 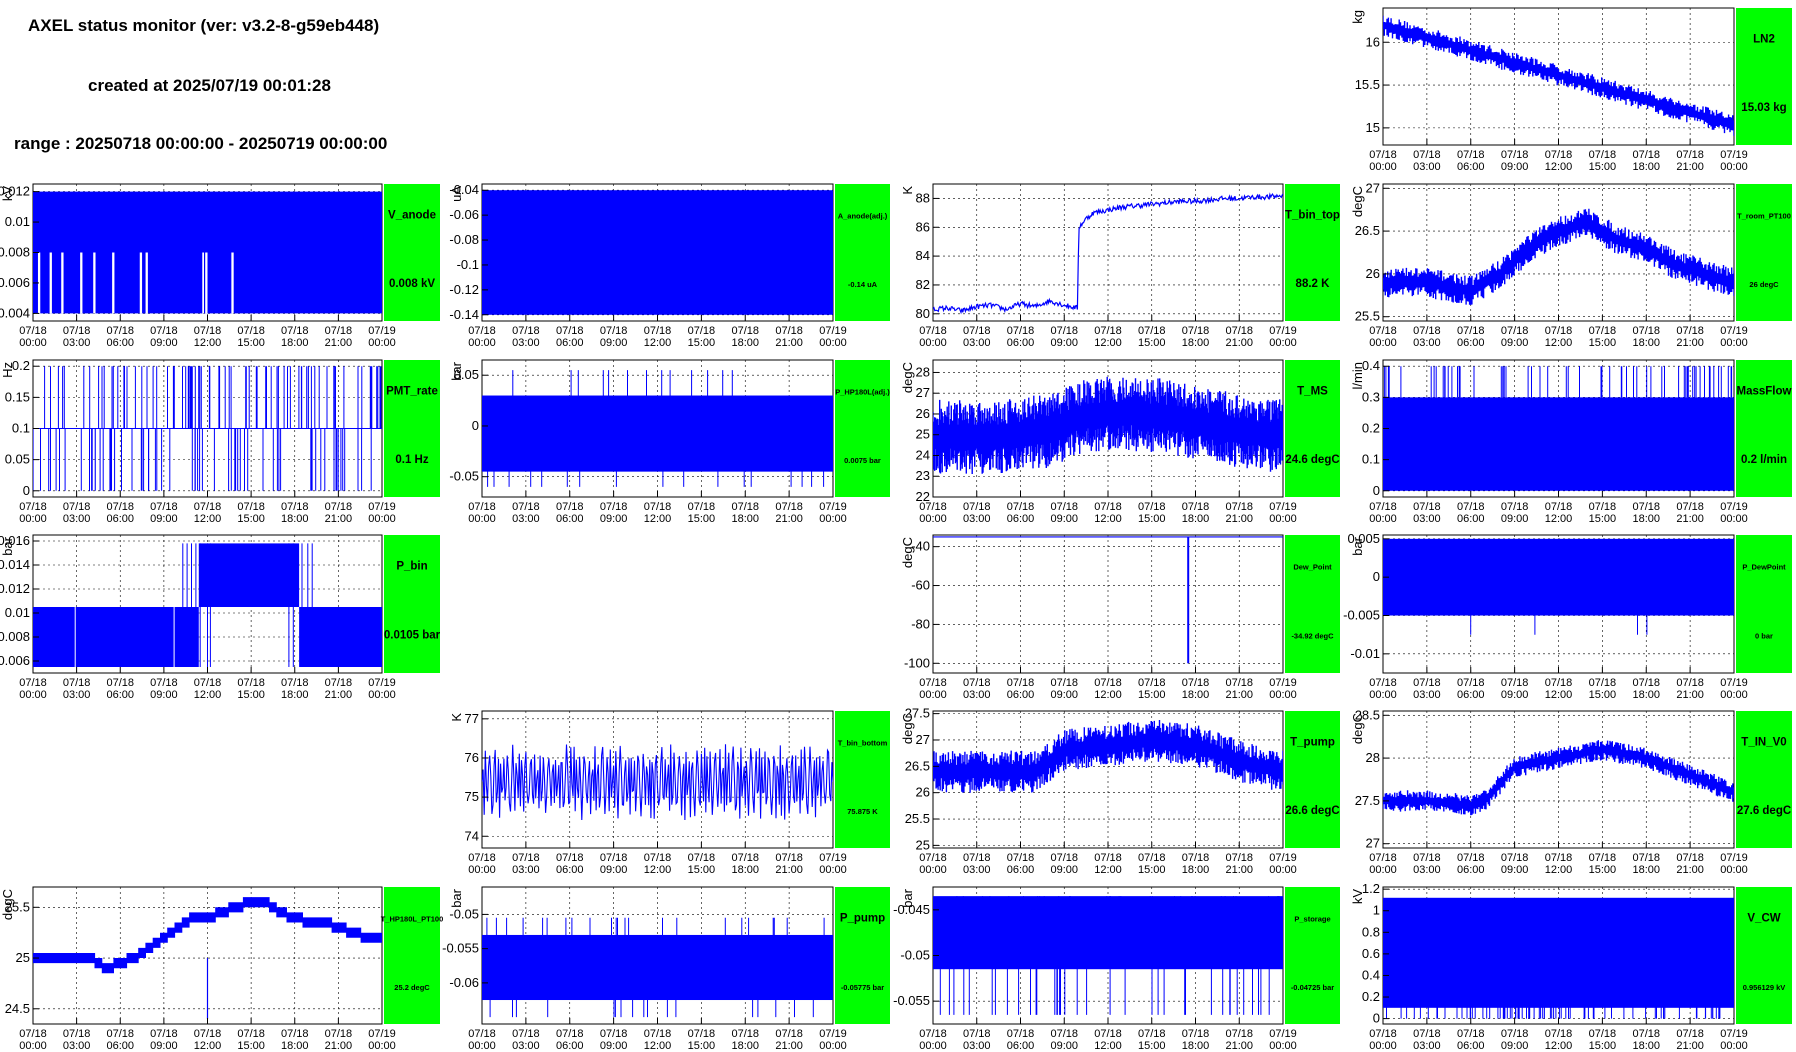 What do you see at coordinates (412, 636) in the screenshot?
I see `badge-value: 0.0105 bar` at bounding box center [412, 636].